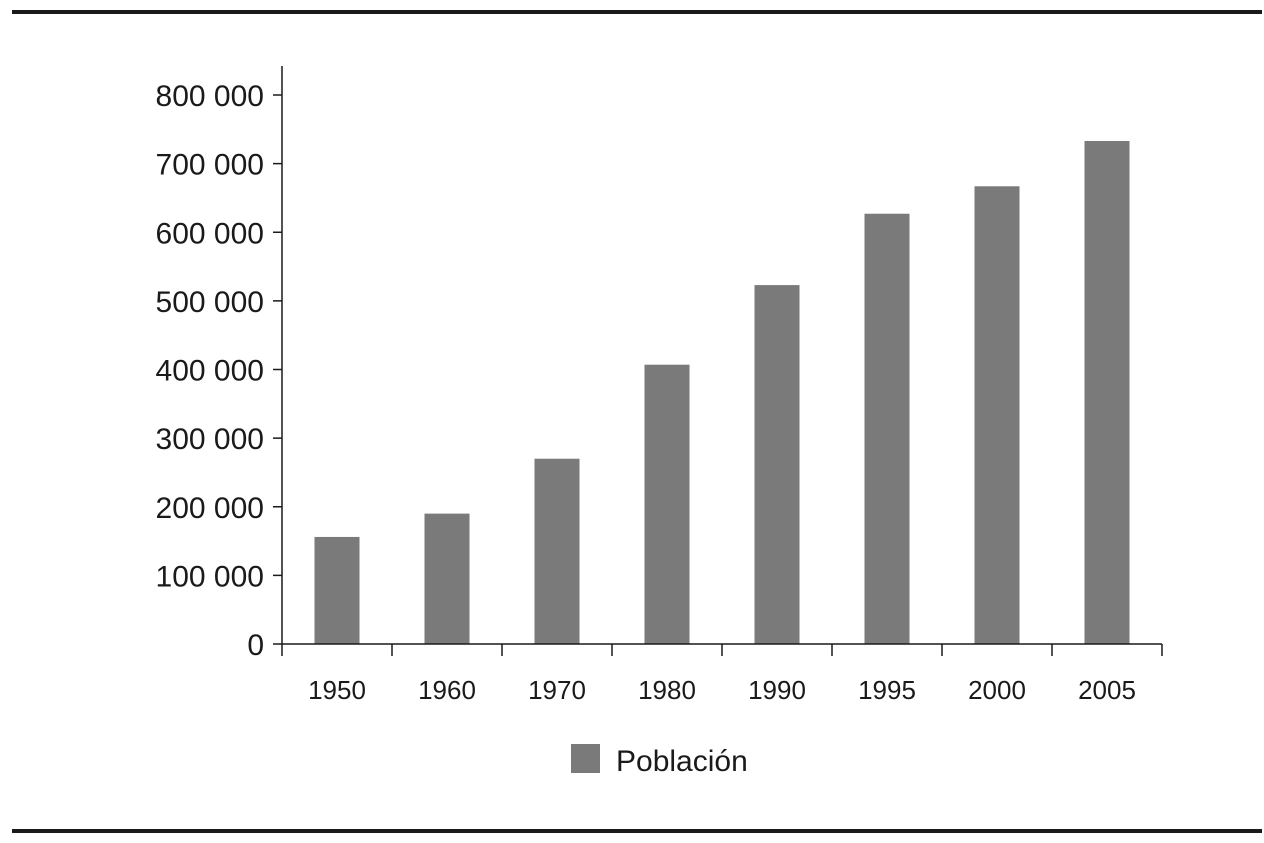 This screenshot has width=1264, height=843. Describe the element at coordinates (210, 439) in the screenshot. I see `y-tick-label: 300 000` at that location.